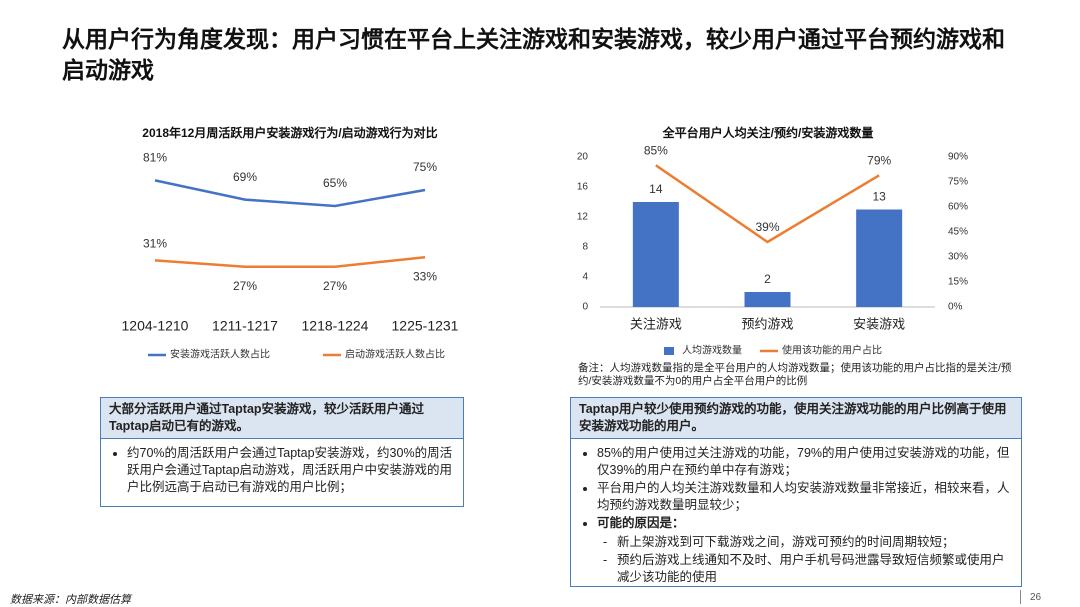 This screenshot has height=607, width=1080. What do you see at coordinates (425, 276) in the screenshot?
I see `data-label: 33%` at bounding box center [425, 276].